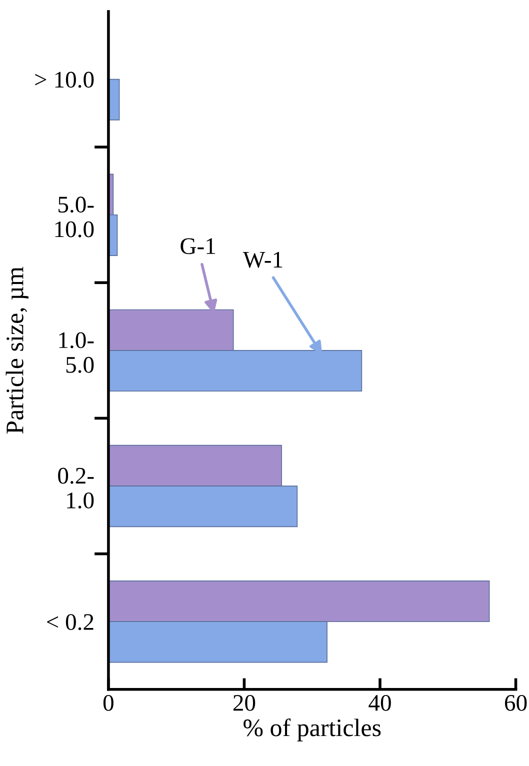 This screenshot has height=766, width=529. Describe the element at coordinates (76, 352) in the screenshot. I see `y-tick-label: 1.0- 5.0` at that location.